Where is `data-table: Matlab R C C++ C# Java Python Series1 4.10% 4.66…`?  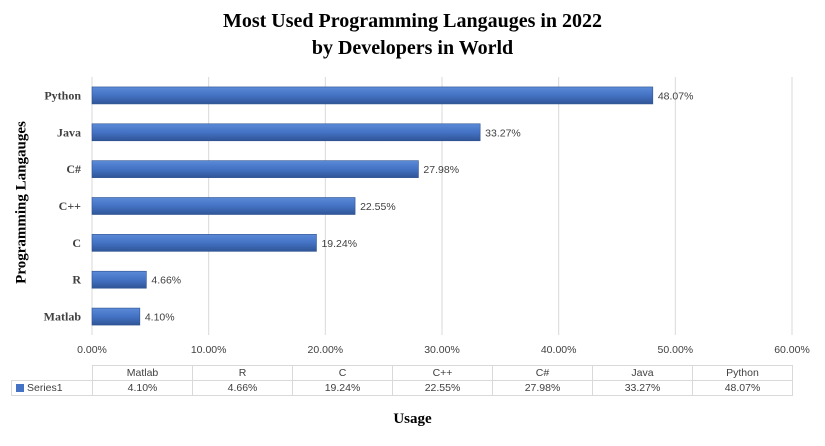
data-table: Matlab R C C++ C# Java Python Series1 4.10% 4.66… is located at coordinates (402, 380).